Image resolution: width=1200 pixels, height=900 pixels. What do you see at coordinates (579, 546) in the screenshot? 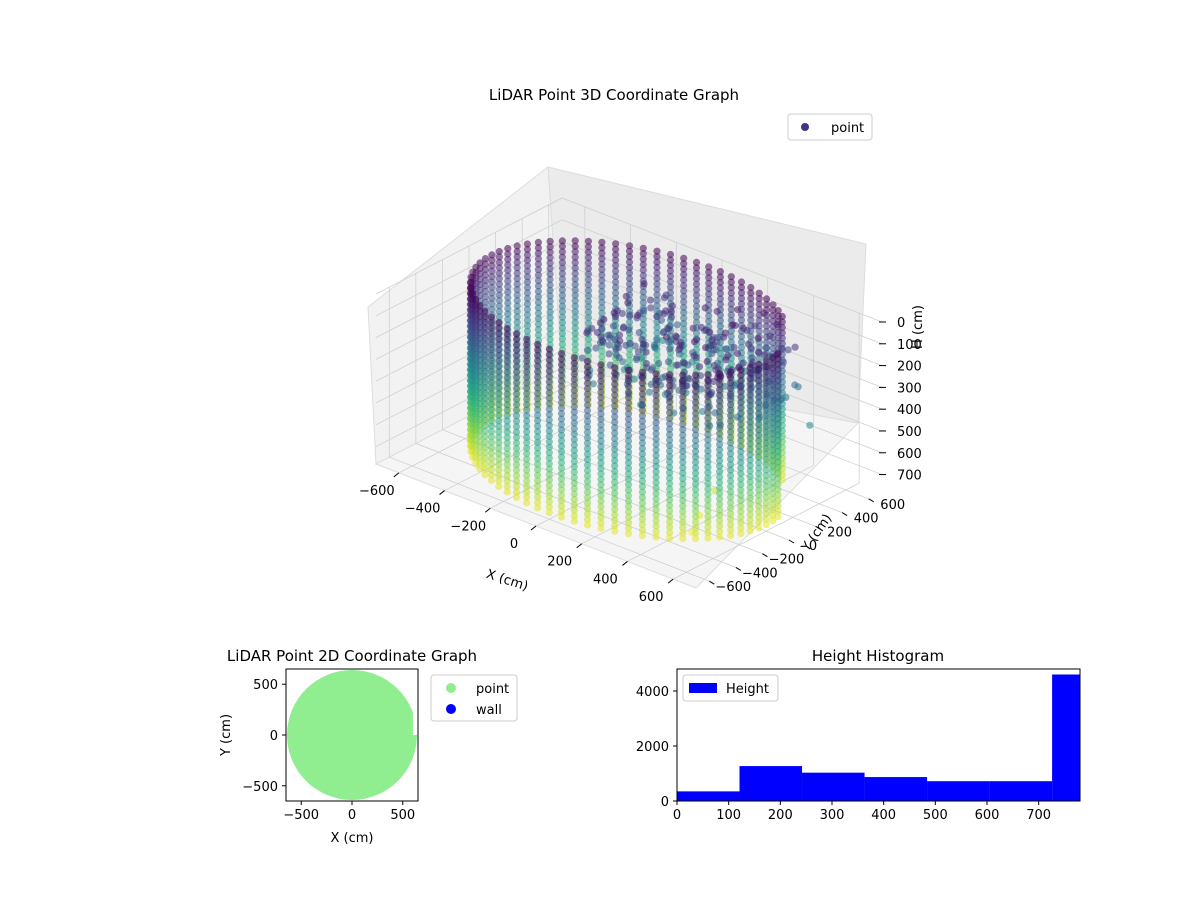
I see `x-tick-mark` at bounding box center [579, 546].